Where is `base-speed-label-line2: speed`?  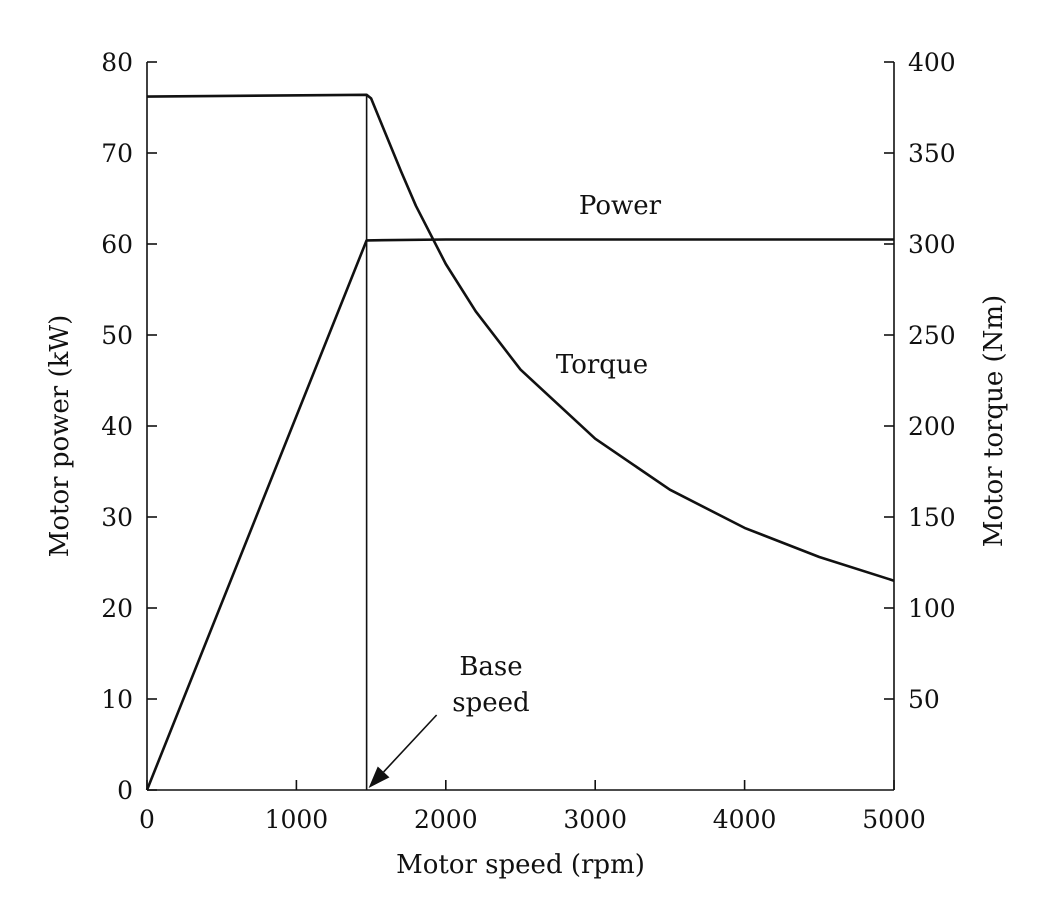 base-speed-label-line2: speed is located at coordinates (490, 703).